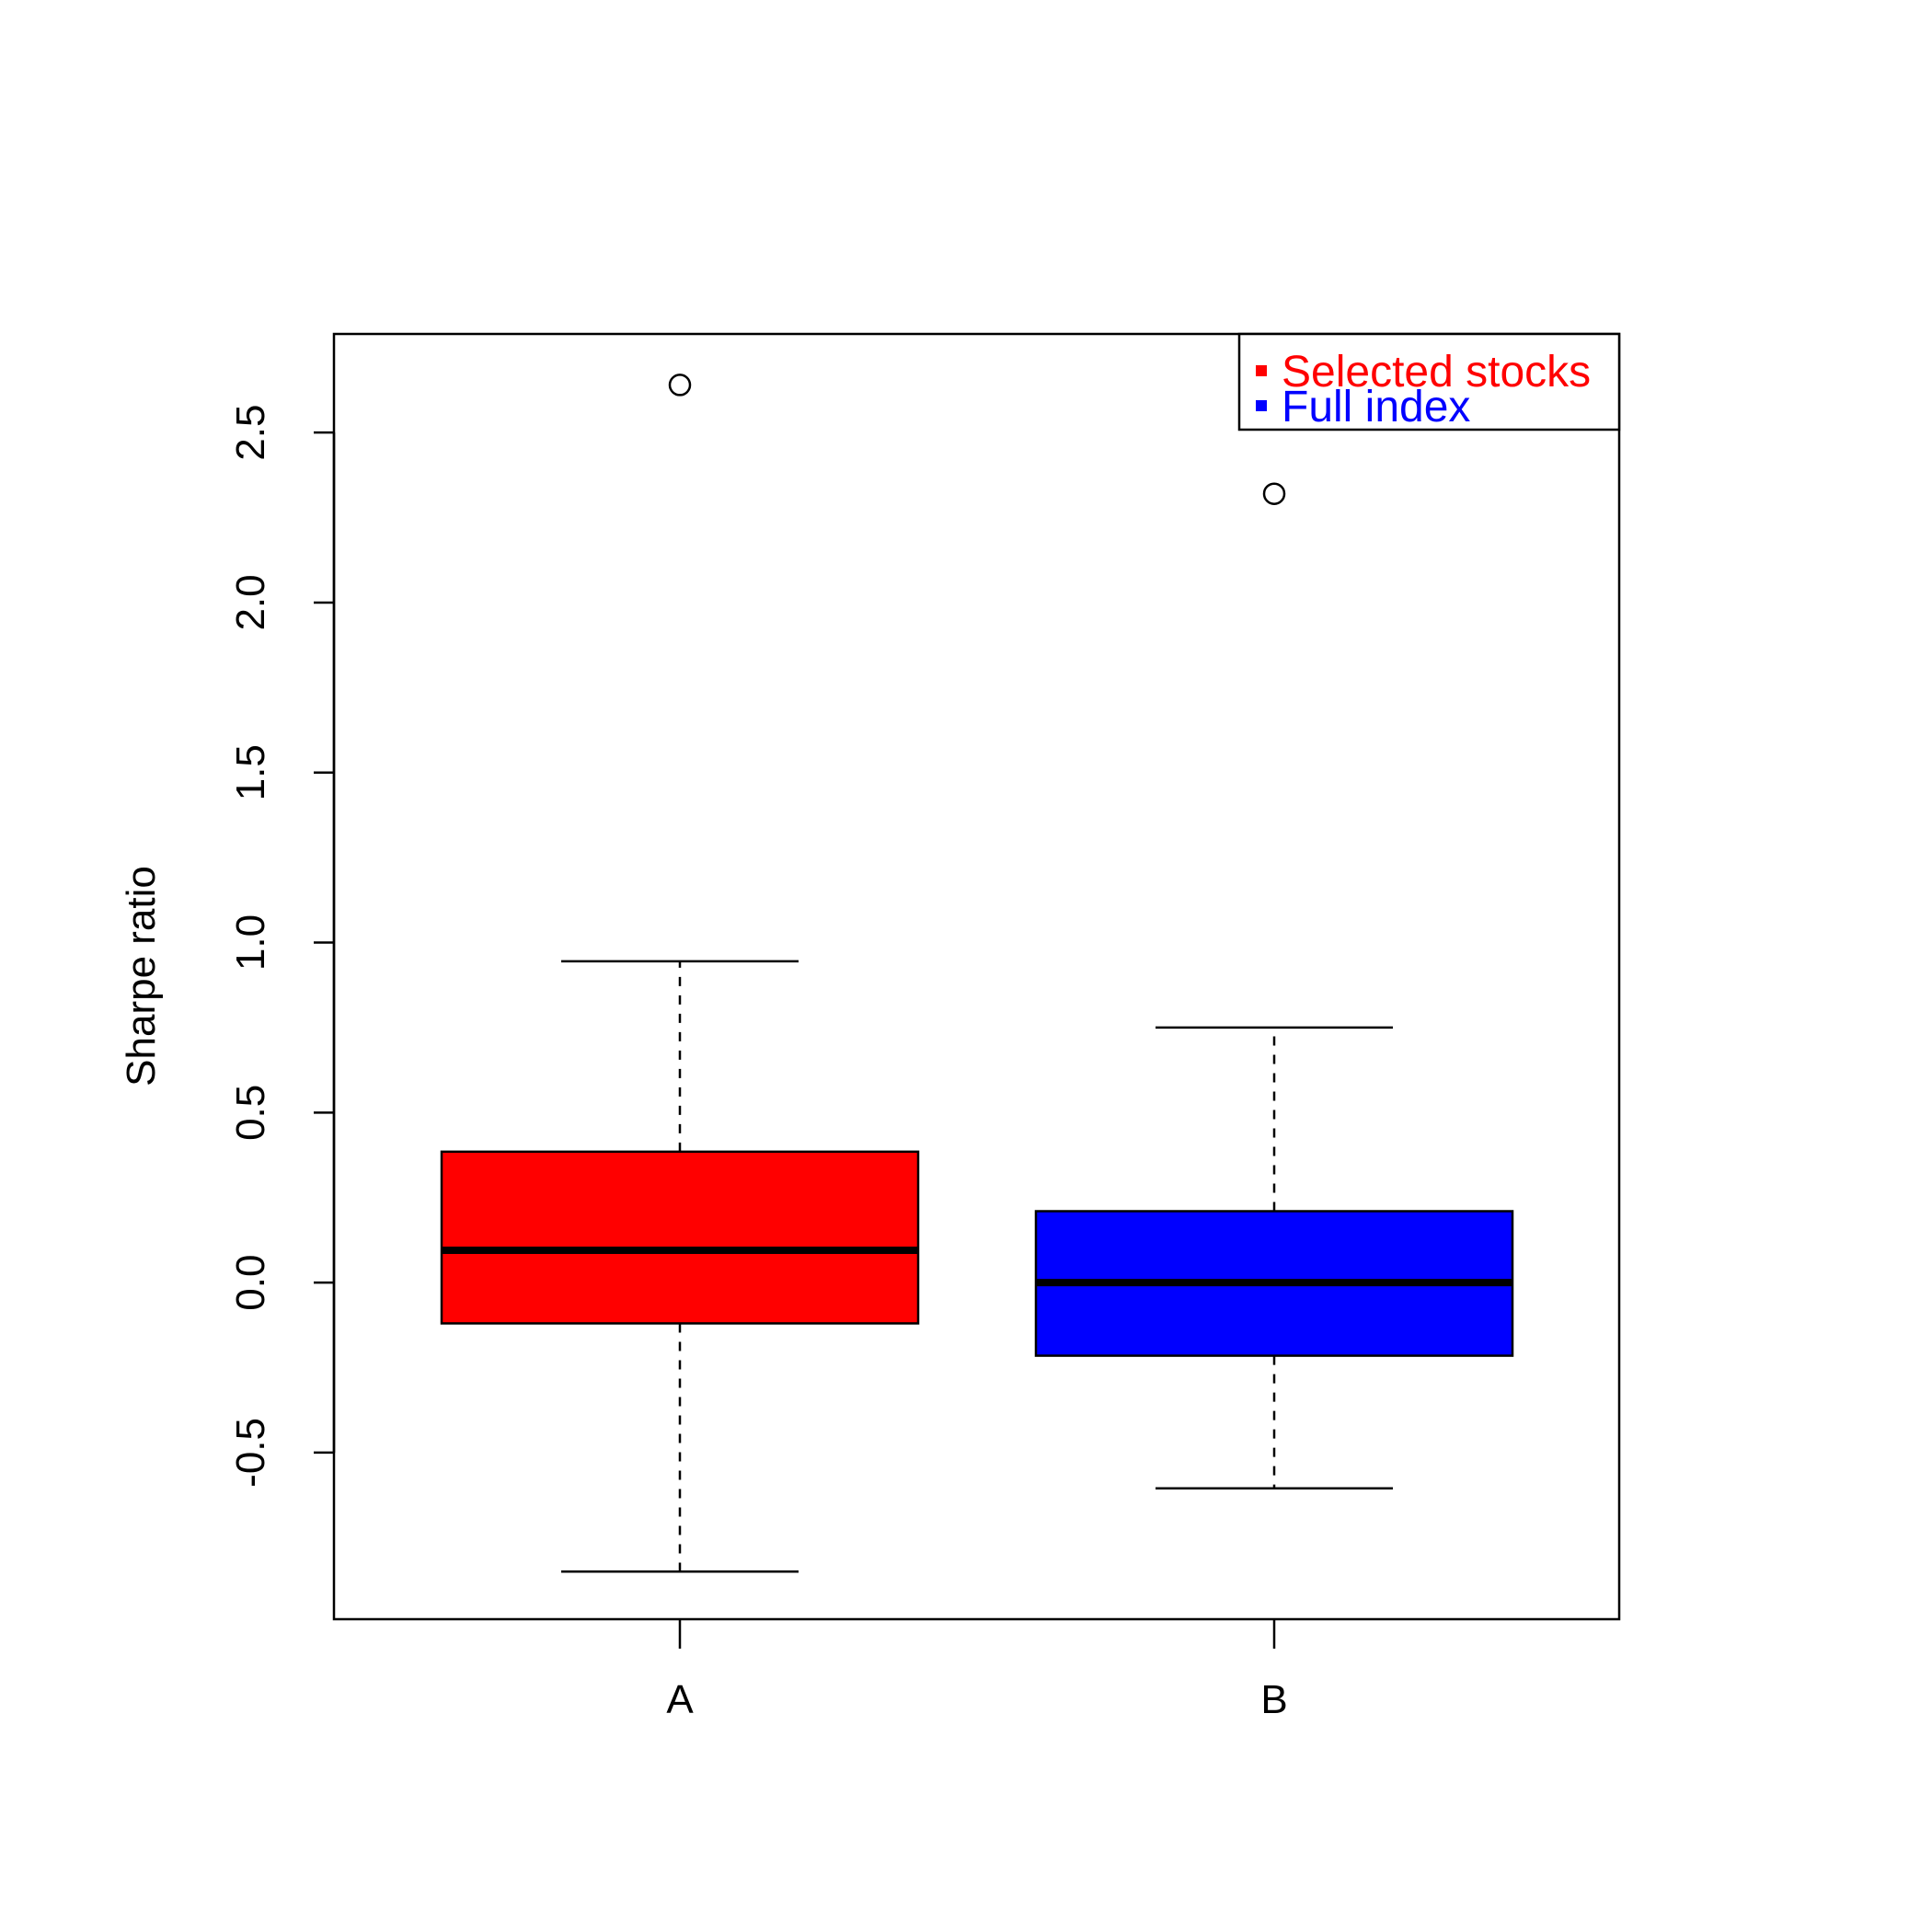  Describe the element at coordinates (1436, 372) in the screenshot. I see `legend-label: Selected stocks` at that location.